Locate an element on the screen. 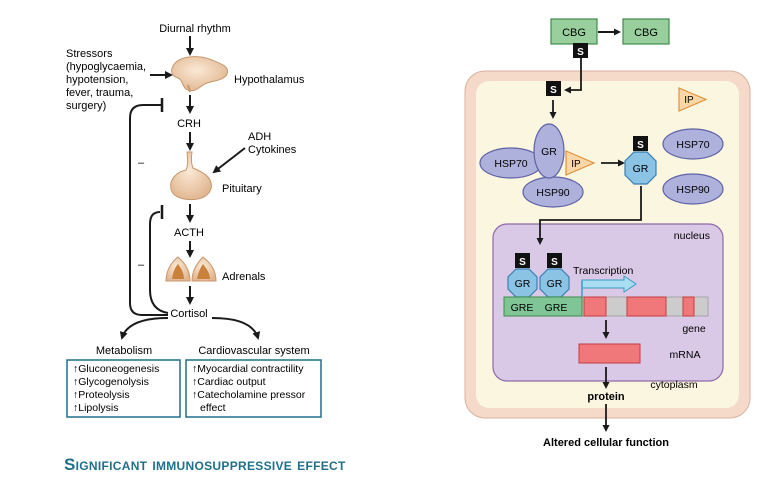 This screenshot has height=485, width=769. ip-label-complex: IP is located at coordinates (576, 164).